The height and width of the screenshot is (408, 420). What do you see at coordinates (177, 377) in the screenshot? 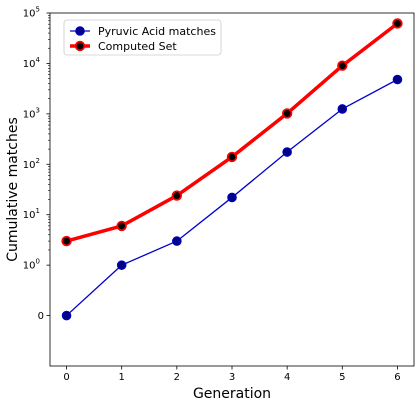
I see `x-tick-label: 2` at bounding box center [177, 377].